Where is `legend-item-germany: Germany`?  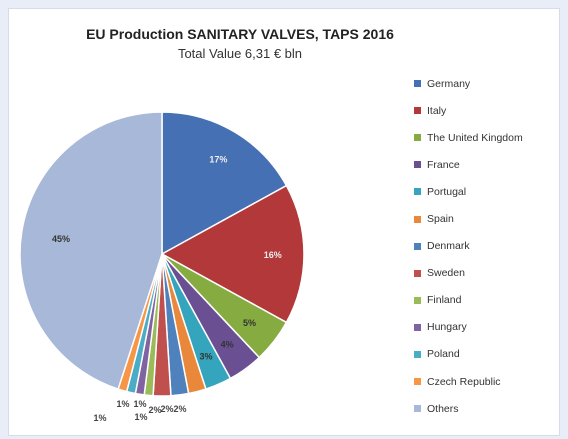
legend-item-germany: Germany is located at coordinates (468, 83).